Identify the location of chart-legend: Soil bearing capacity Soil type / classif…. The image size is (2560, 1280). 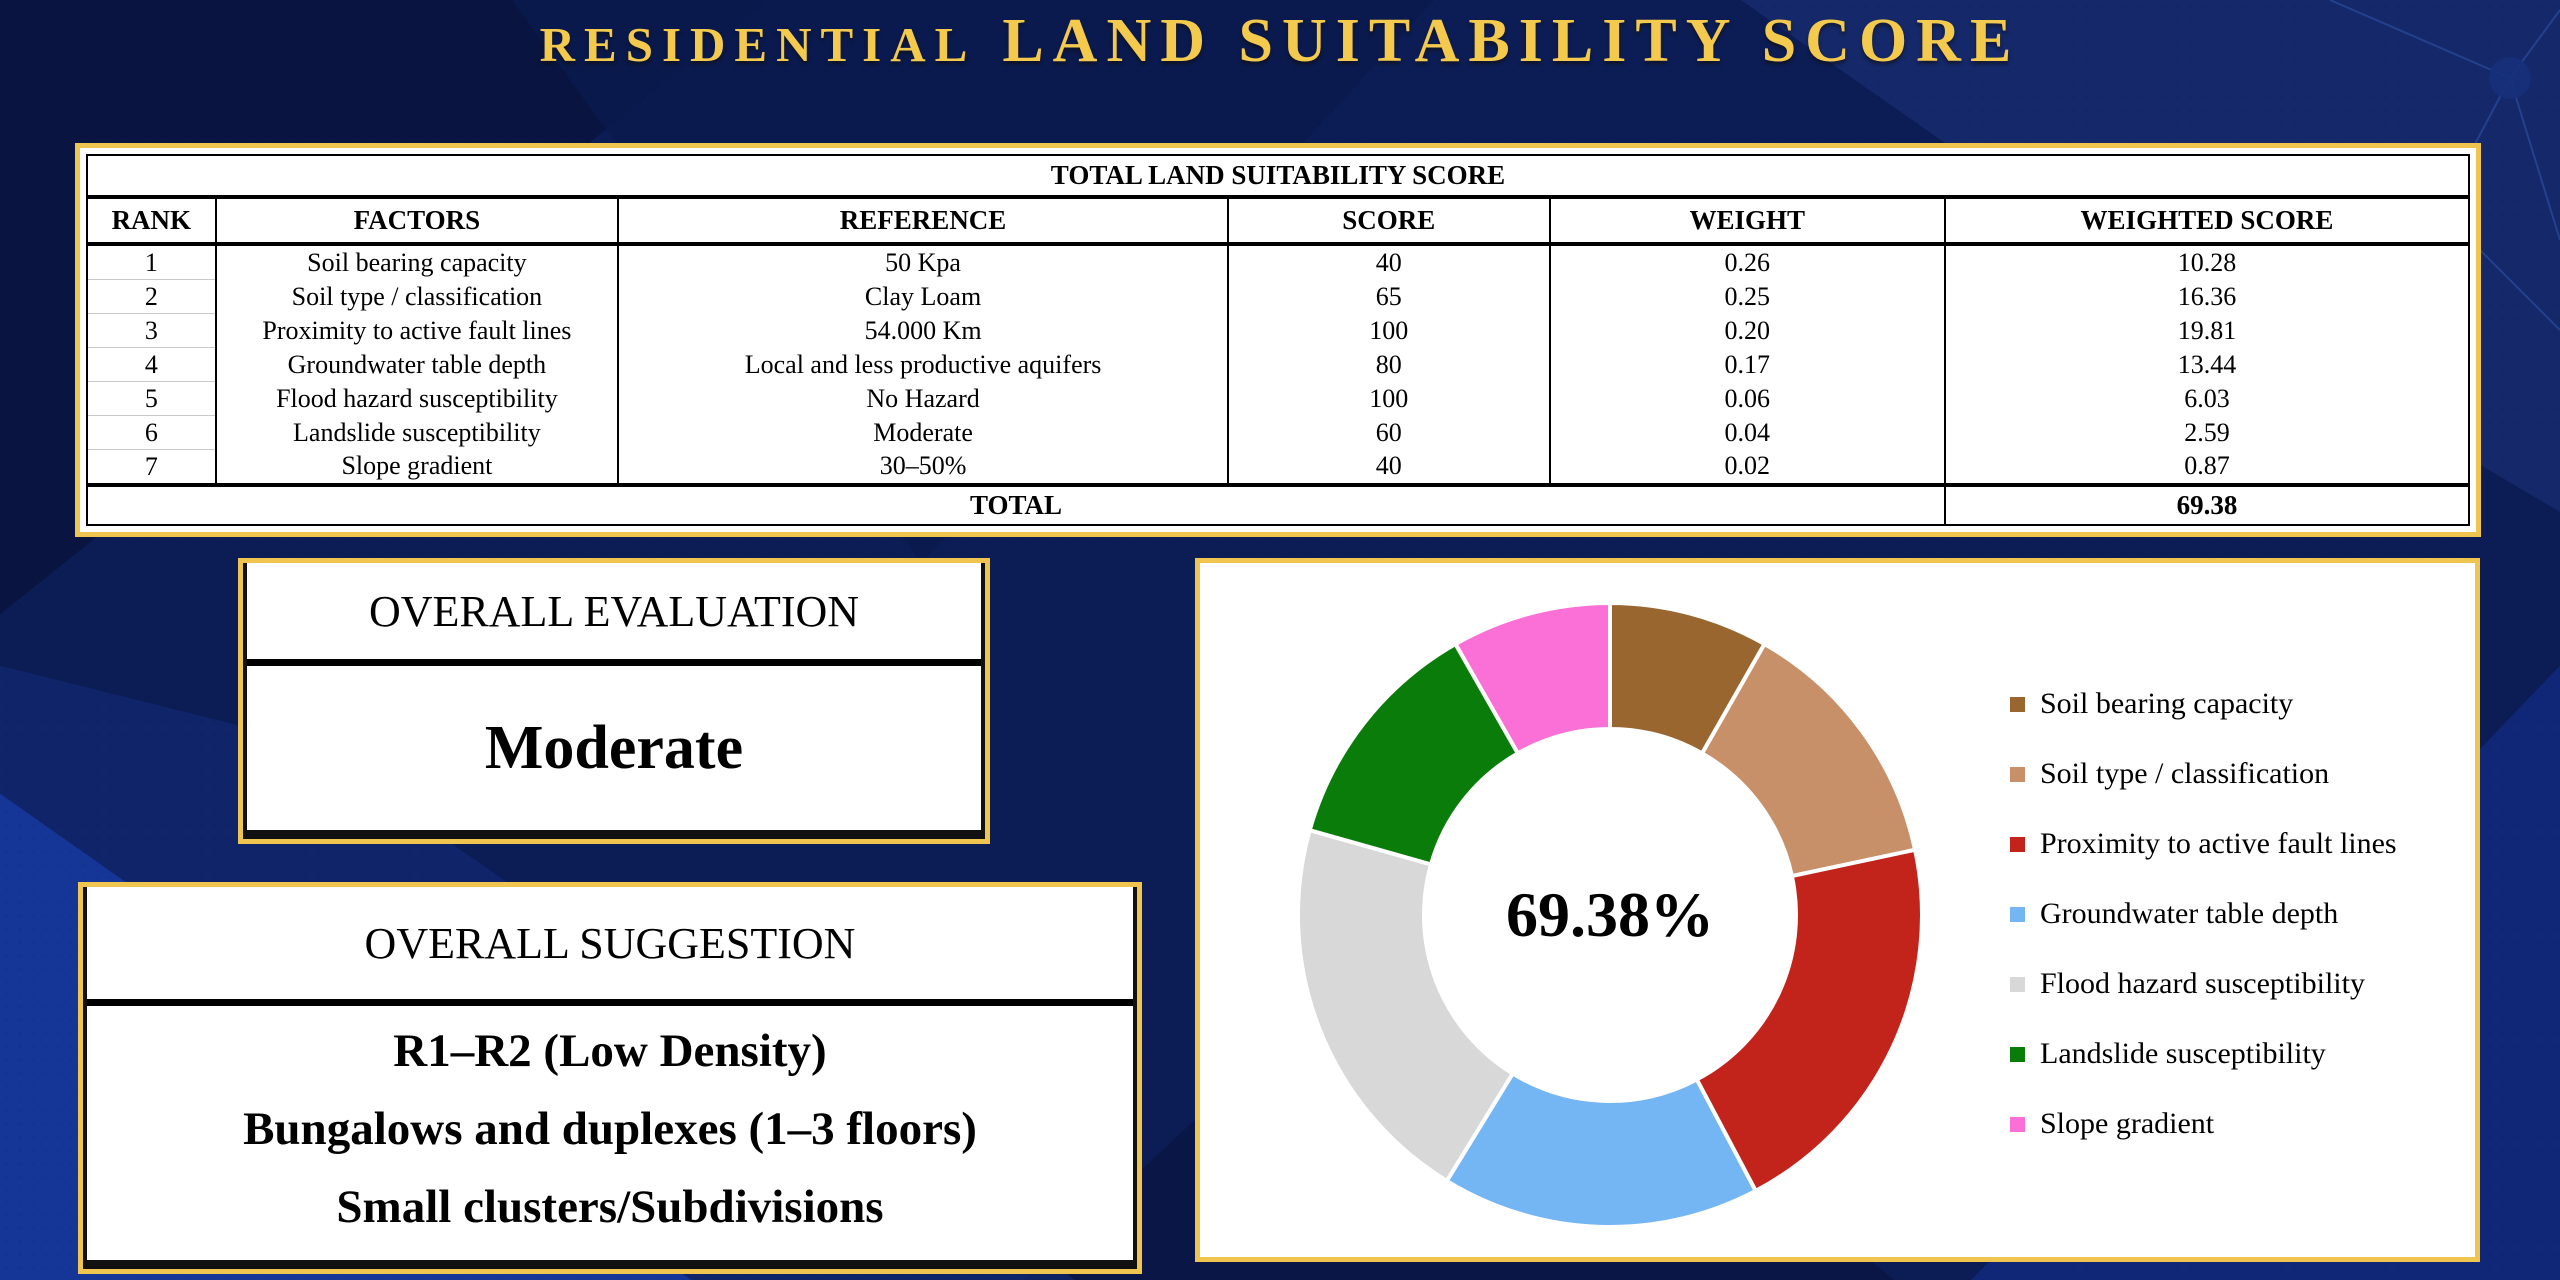
(2203, 914).